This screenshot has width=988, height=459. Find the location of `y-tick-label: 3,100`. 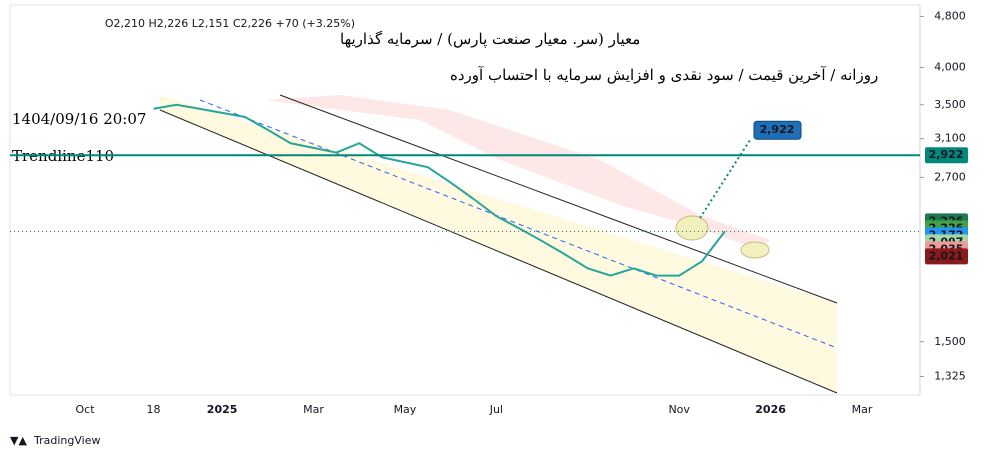

y-tick-label: 3,100 is located at coordinates (950, 138).